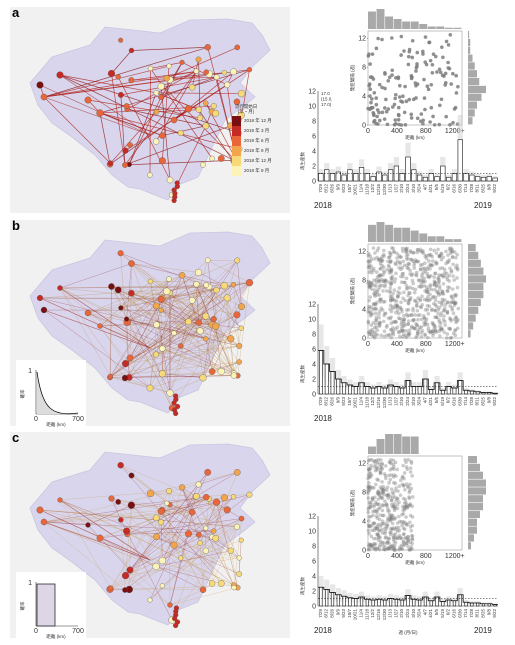 This screenshot has width=515, height=645. Describe the element at coordinates (349, 188) in the screenshot. I see `ts-xtick: 10/7` at that location.